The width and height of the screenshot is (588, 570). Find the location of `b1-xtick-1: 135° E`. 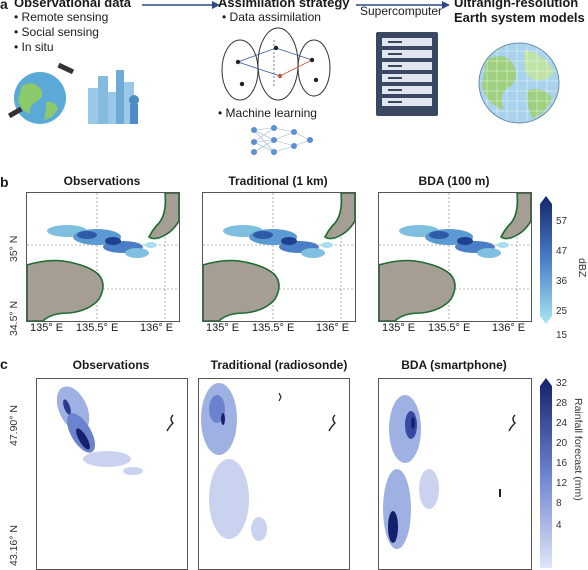

b1-xtick-1: 135° E is located at coordinates (47, 328).